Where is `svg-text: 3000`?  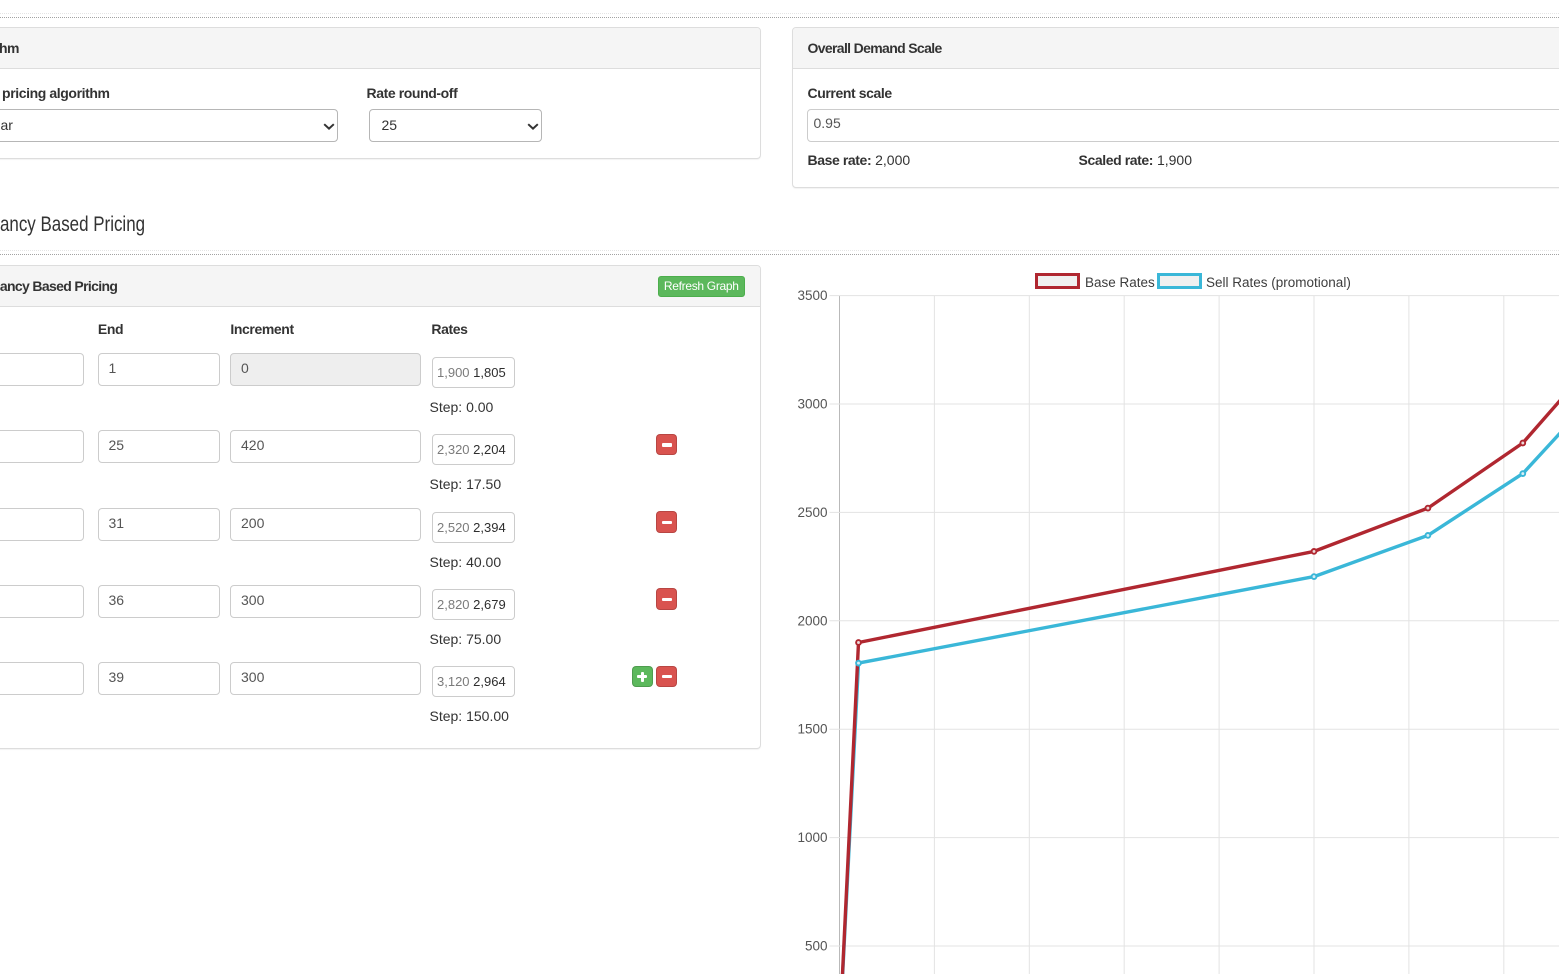
svg-text: 3000 is located at coordinates (812, 404).